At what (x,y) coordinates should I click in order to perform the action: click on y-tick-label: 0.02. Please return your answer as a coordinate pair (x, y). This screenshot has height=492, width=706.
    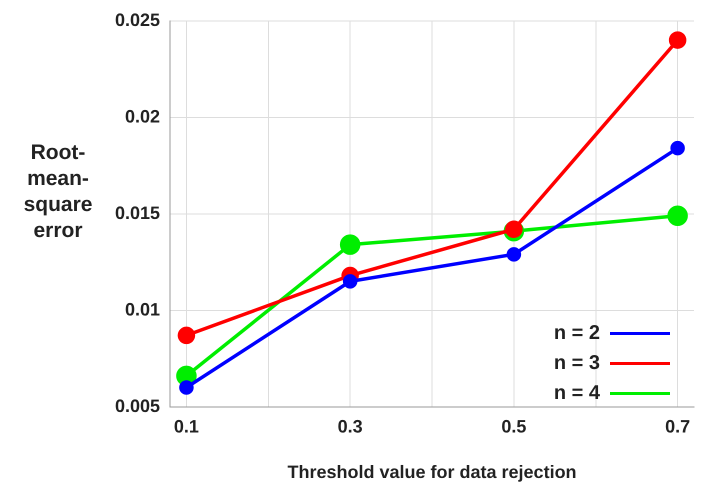
    Looking at the image, I should click on (142, 116).